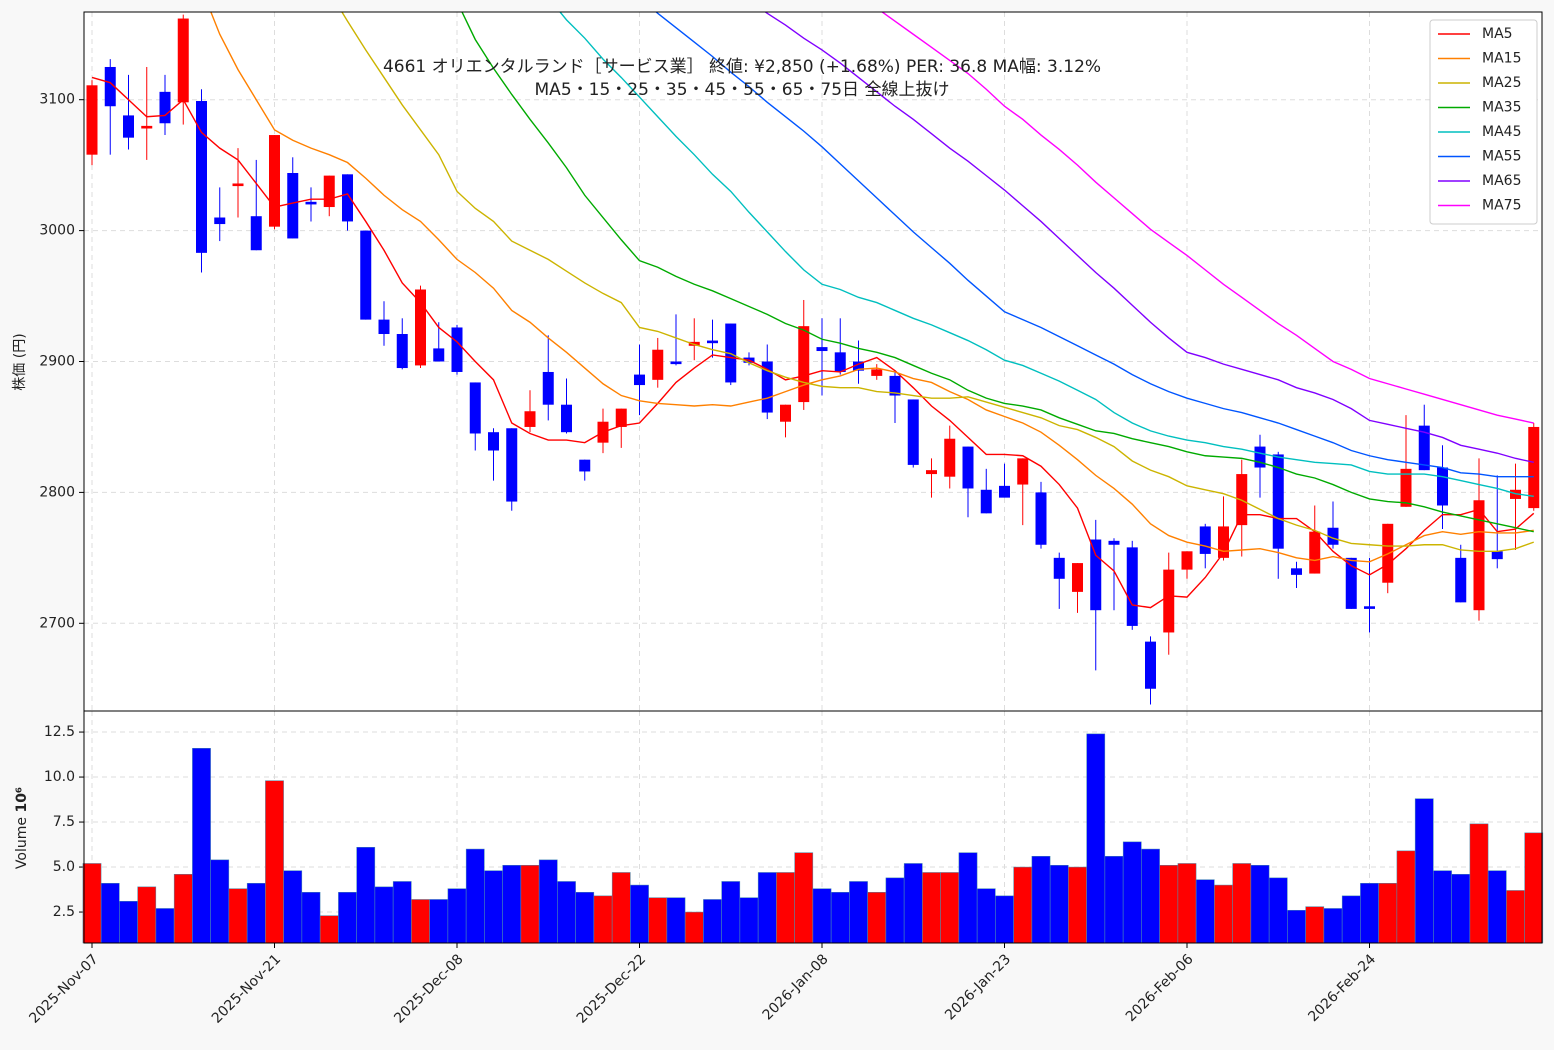 The height and width of the screenshot is (1050, 1554). Describe the element at coordinates (796, 987) in the screenshot. I see `x-tick-label: 2026-Jan-08` at that location.